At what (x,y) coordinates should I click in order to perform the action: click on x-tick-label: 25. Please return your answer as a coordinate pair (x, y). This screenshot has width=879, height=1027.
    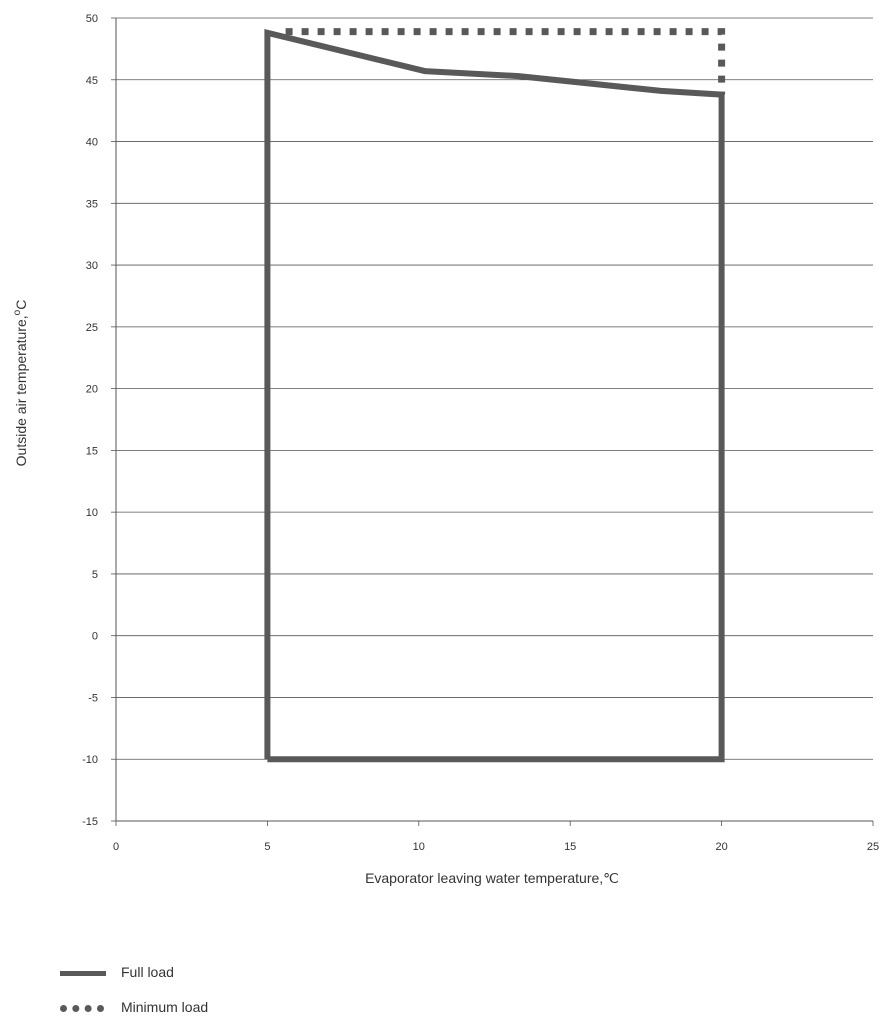
    Looking at the image, I should click on (873, 847).